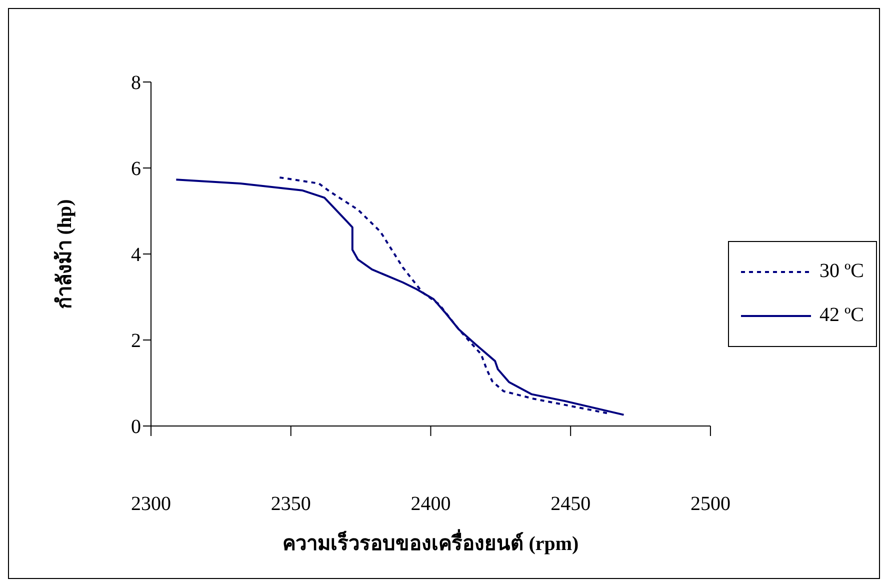 The height and width of the screenshot is (587, 888). I want to click on x-axis-title: ความเร็วรอบของเครื่องยนต์ (rpm), so click(430, 541).